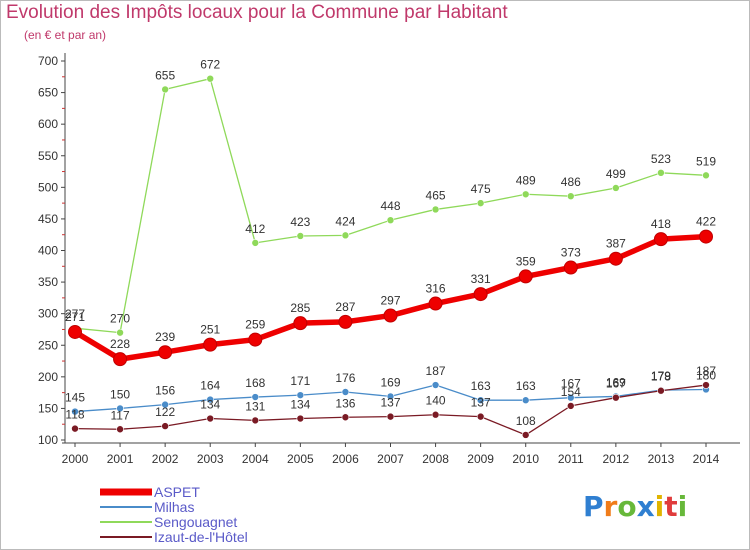  What do you see at coordinates (481, 189) in the screenshot?
I see `data-label-sengouagnet: 475` at bounding box center [481, 189].